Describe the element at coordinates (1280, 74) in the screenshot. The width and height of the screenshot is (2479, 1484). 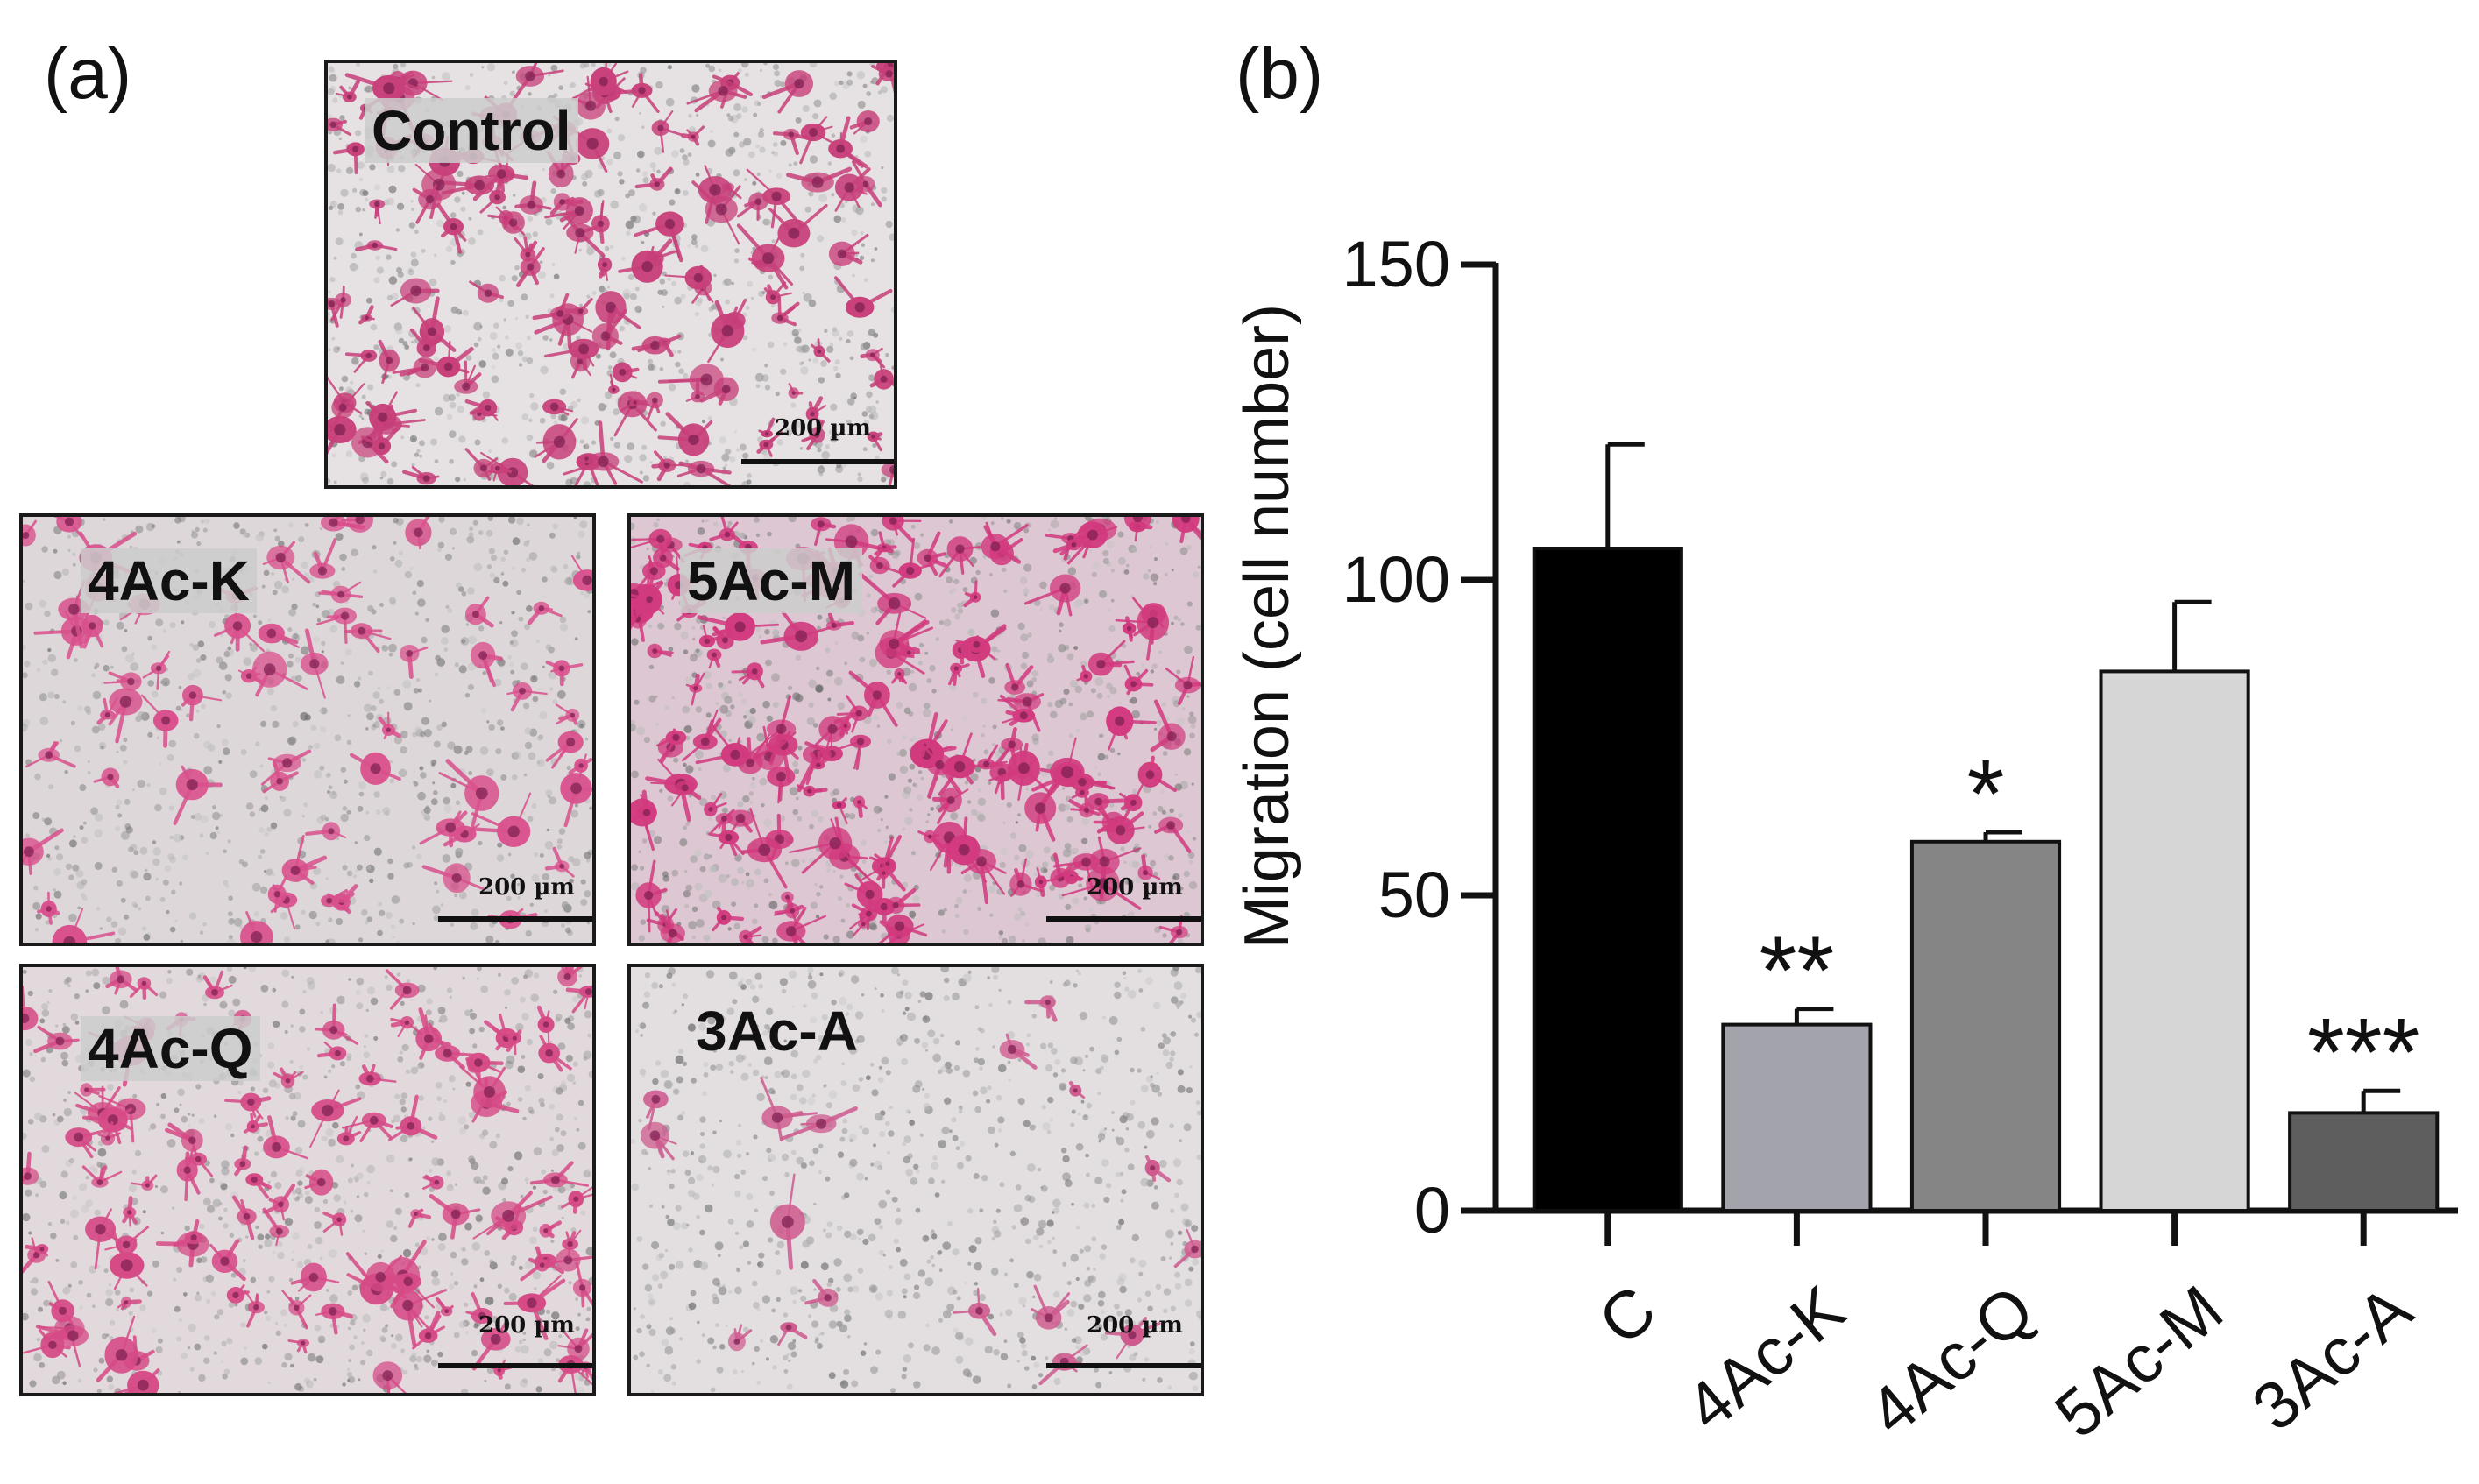
I see `panel-b-letter: (b)` at that location.